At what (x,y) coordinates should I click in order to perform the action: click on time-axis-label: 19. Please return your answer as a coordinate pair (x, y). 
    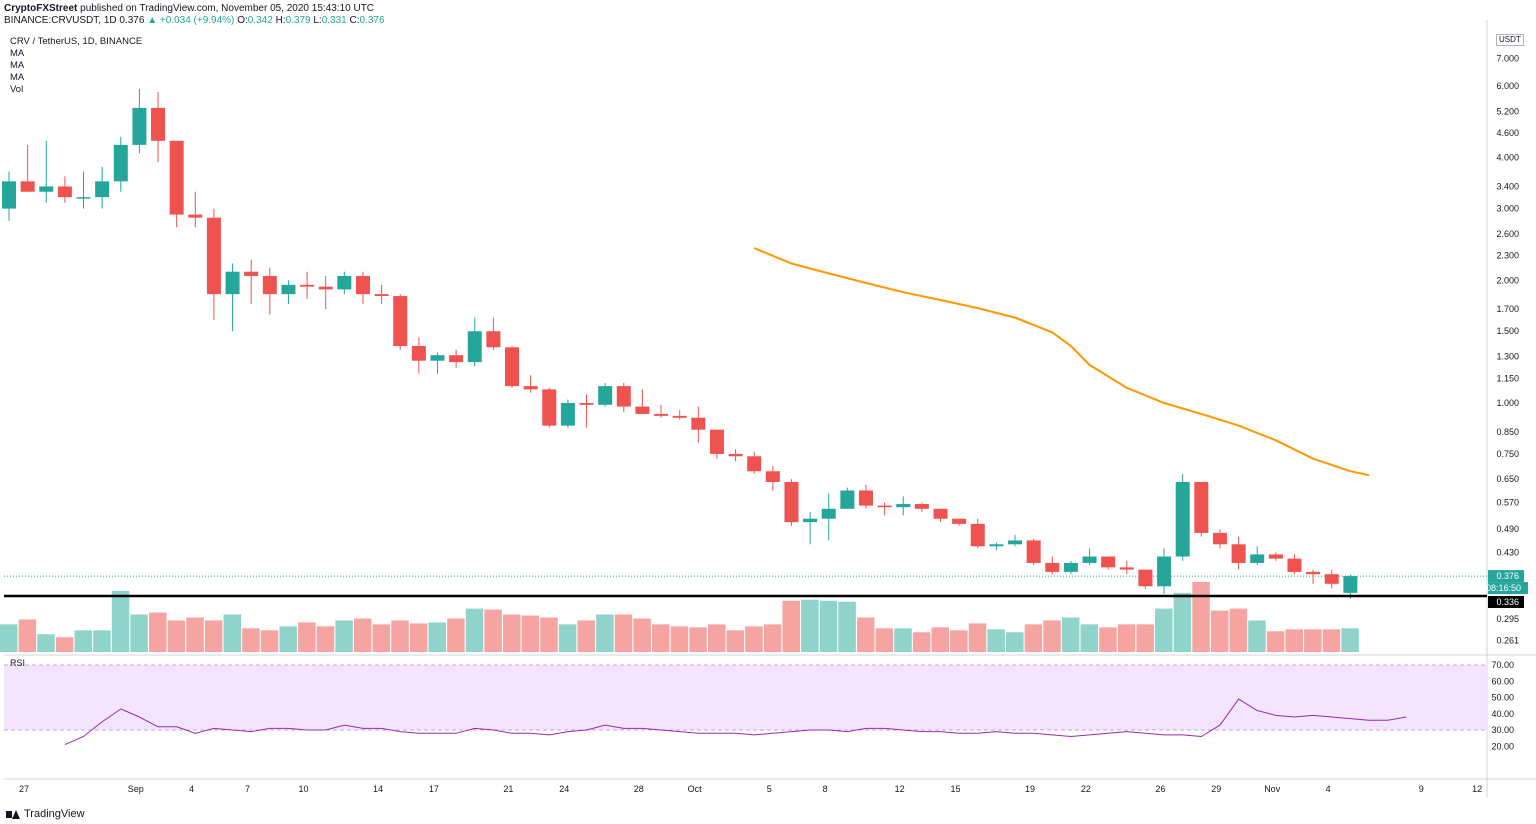
    Looking at the image, I should click on (1030, 789).